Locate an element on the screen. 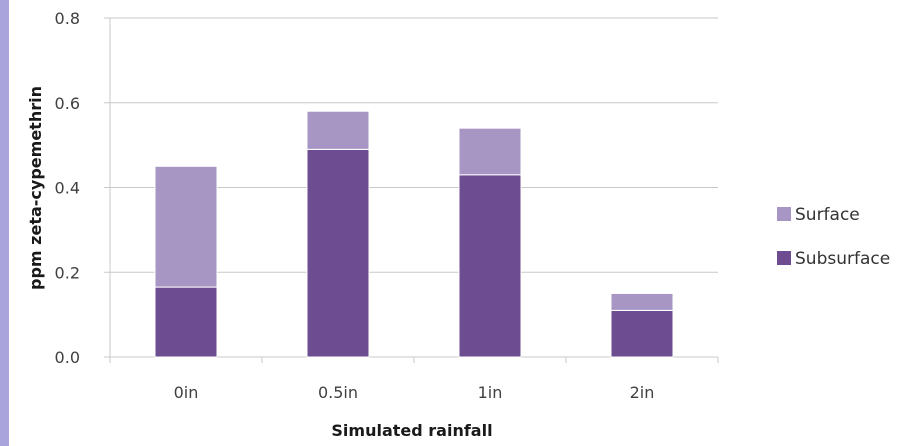 This screenshot has width=916, height=446. legend-swatch-surface is located at coordinates (784, 214).